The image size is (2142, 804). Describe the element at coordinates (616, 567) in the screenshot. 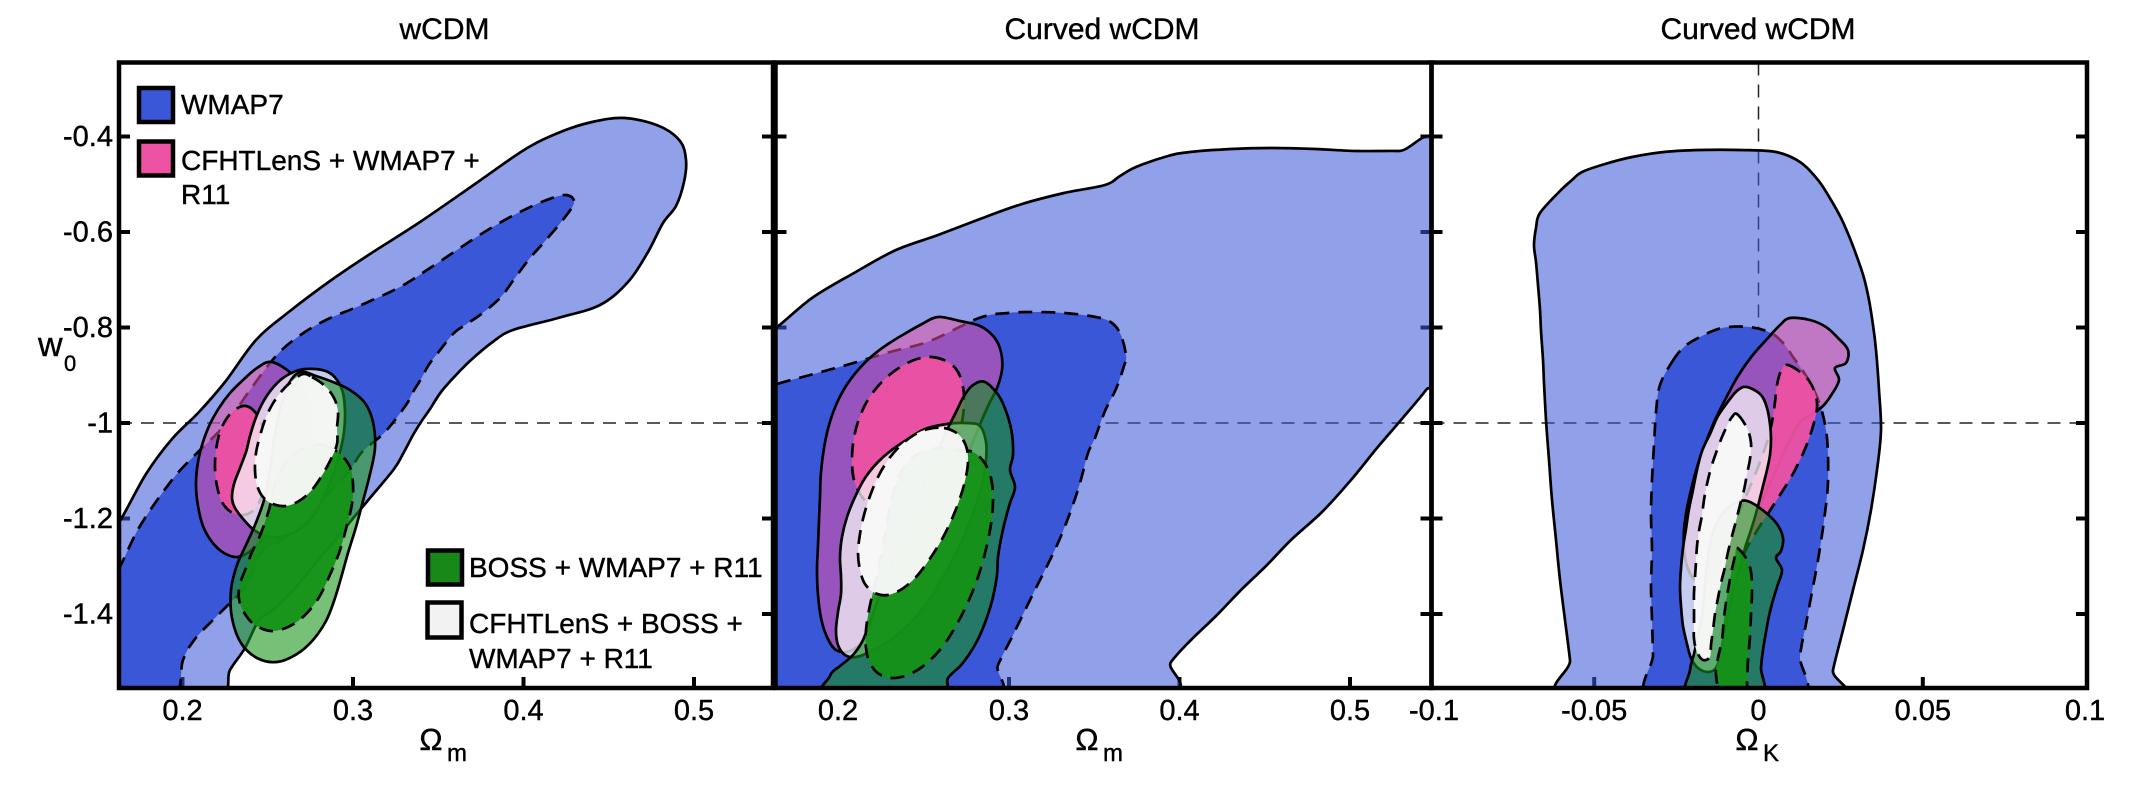

I see `svg-text: BOSS + WMAP7 + R11` at that location.